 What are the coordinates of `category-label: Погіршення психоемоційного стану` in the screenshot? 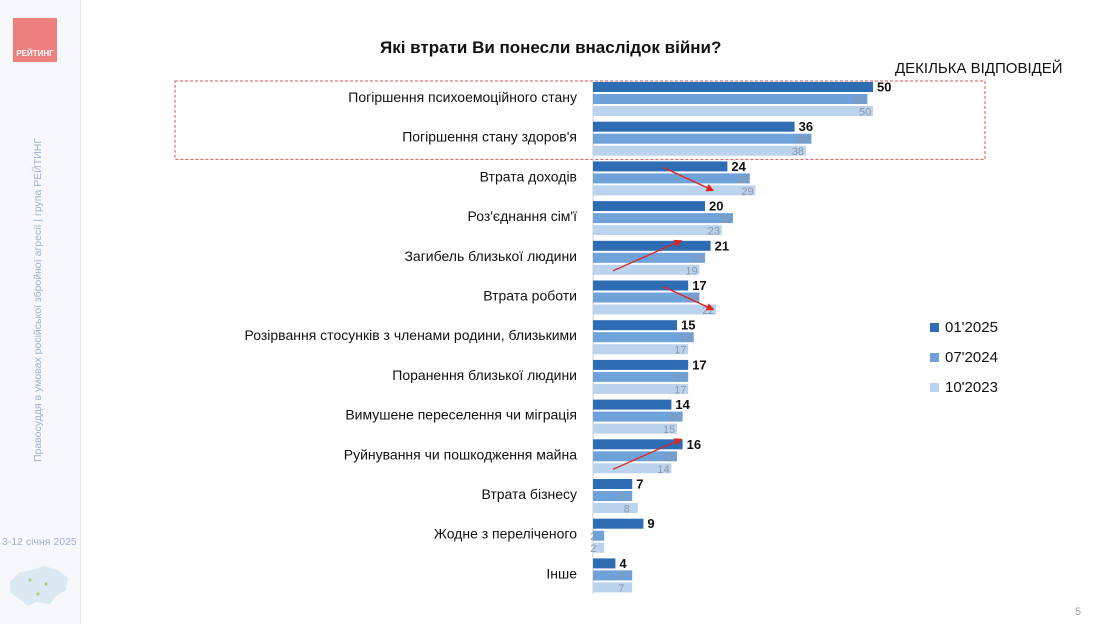 It's located at (462, 97).